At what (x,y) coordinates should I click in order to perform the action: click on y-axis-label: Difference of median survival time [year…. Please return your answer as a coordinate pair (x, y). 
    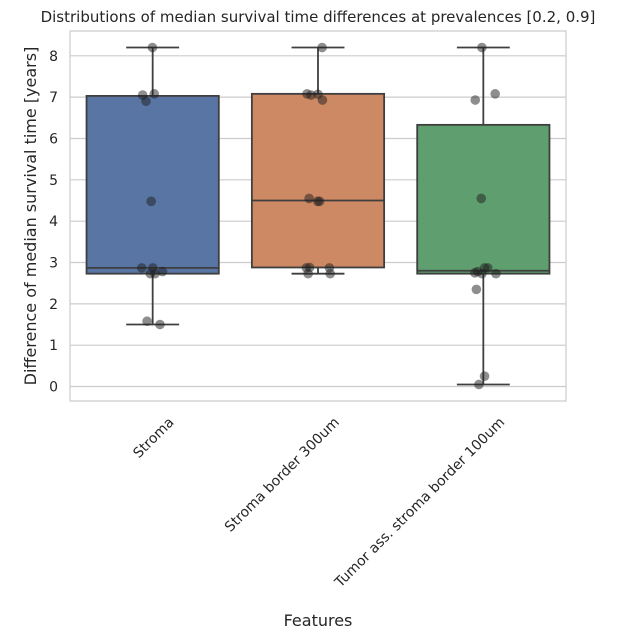
    Looking at the image, I should click on (30, 216).